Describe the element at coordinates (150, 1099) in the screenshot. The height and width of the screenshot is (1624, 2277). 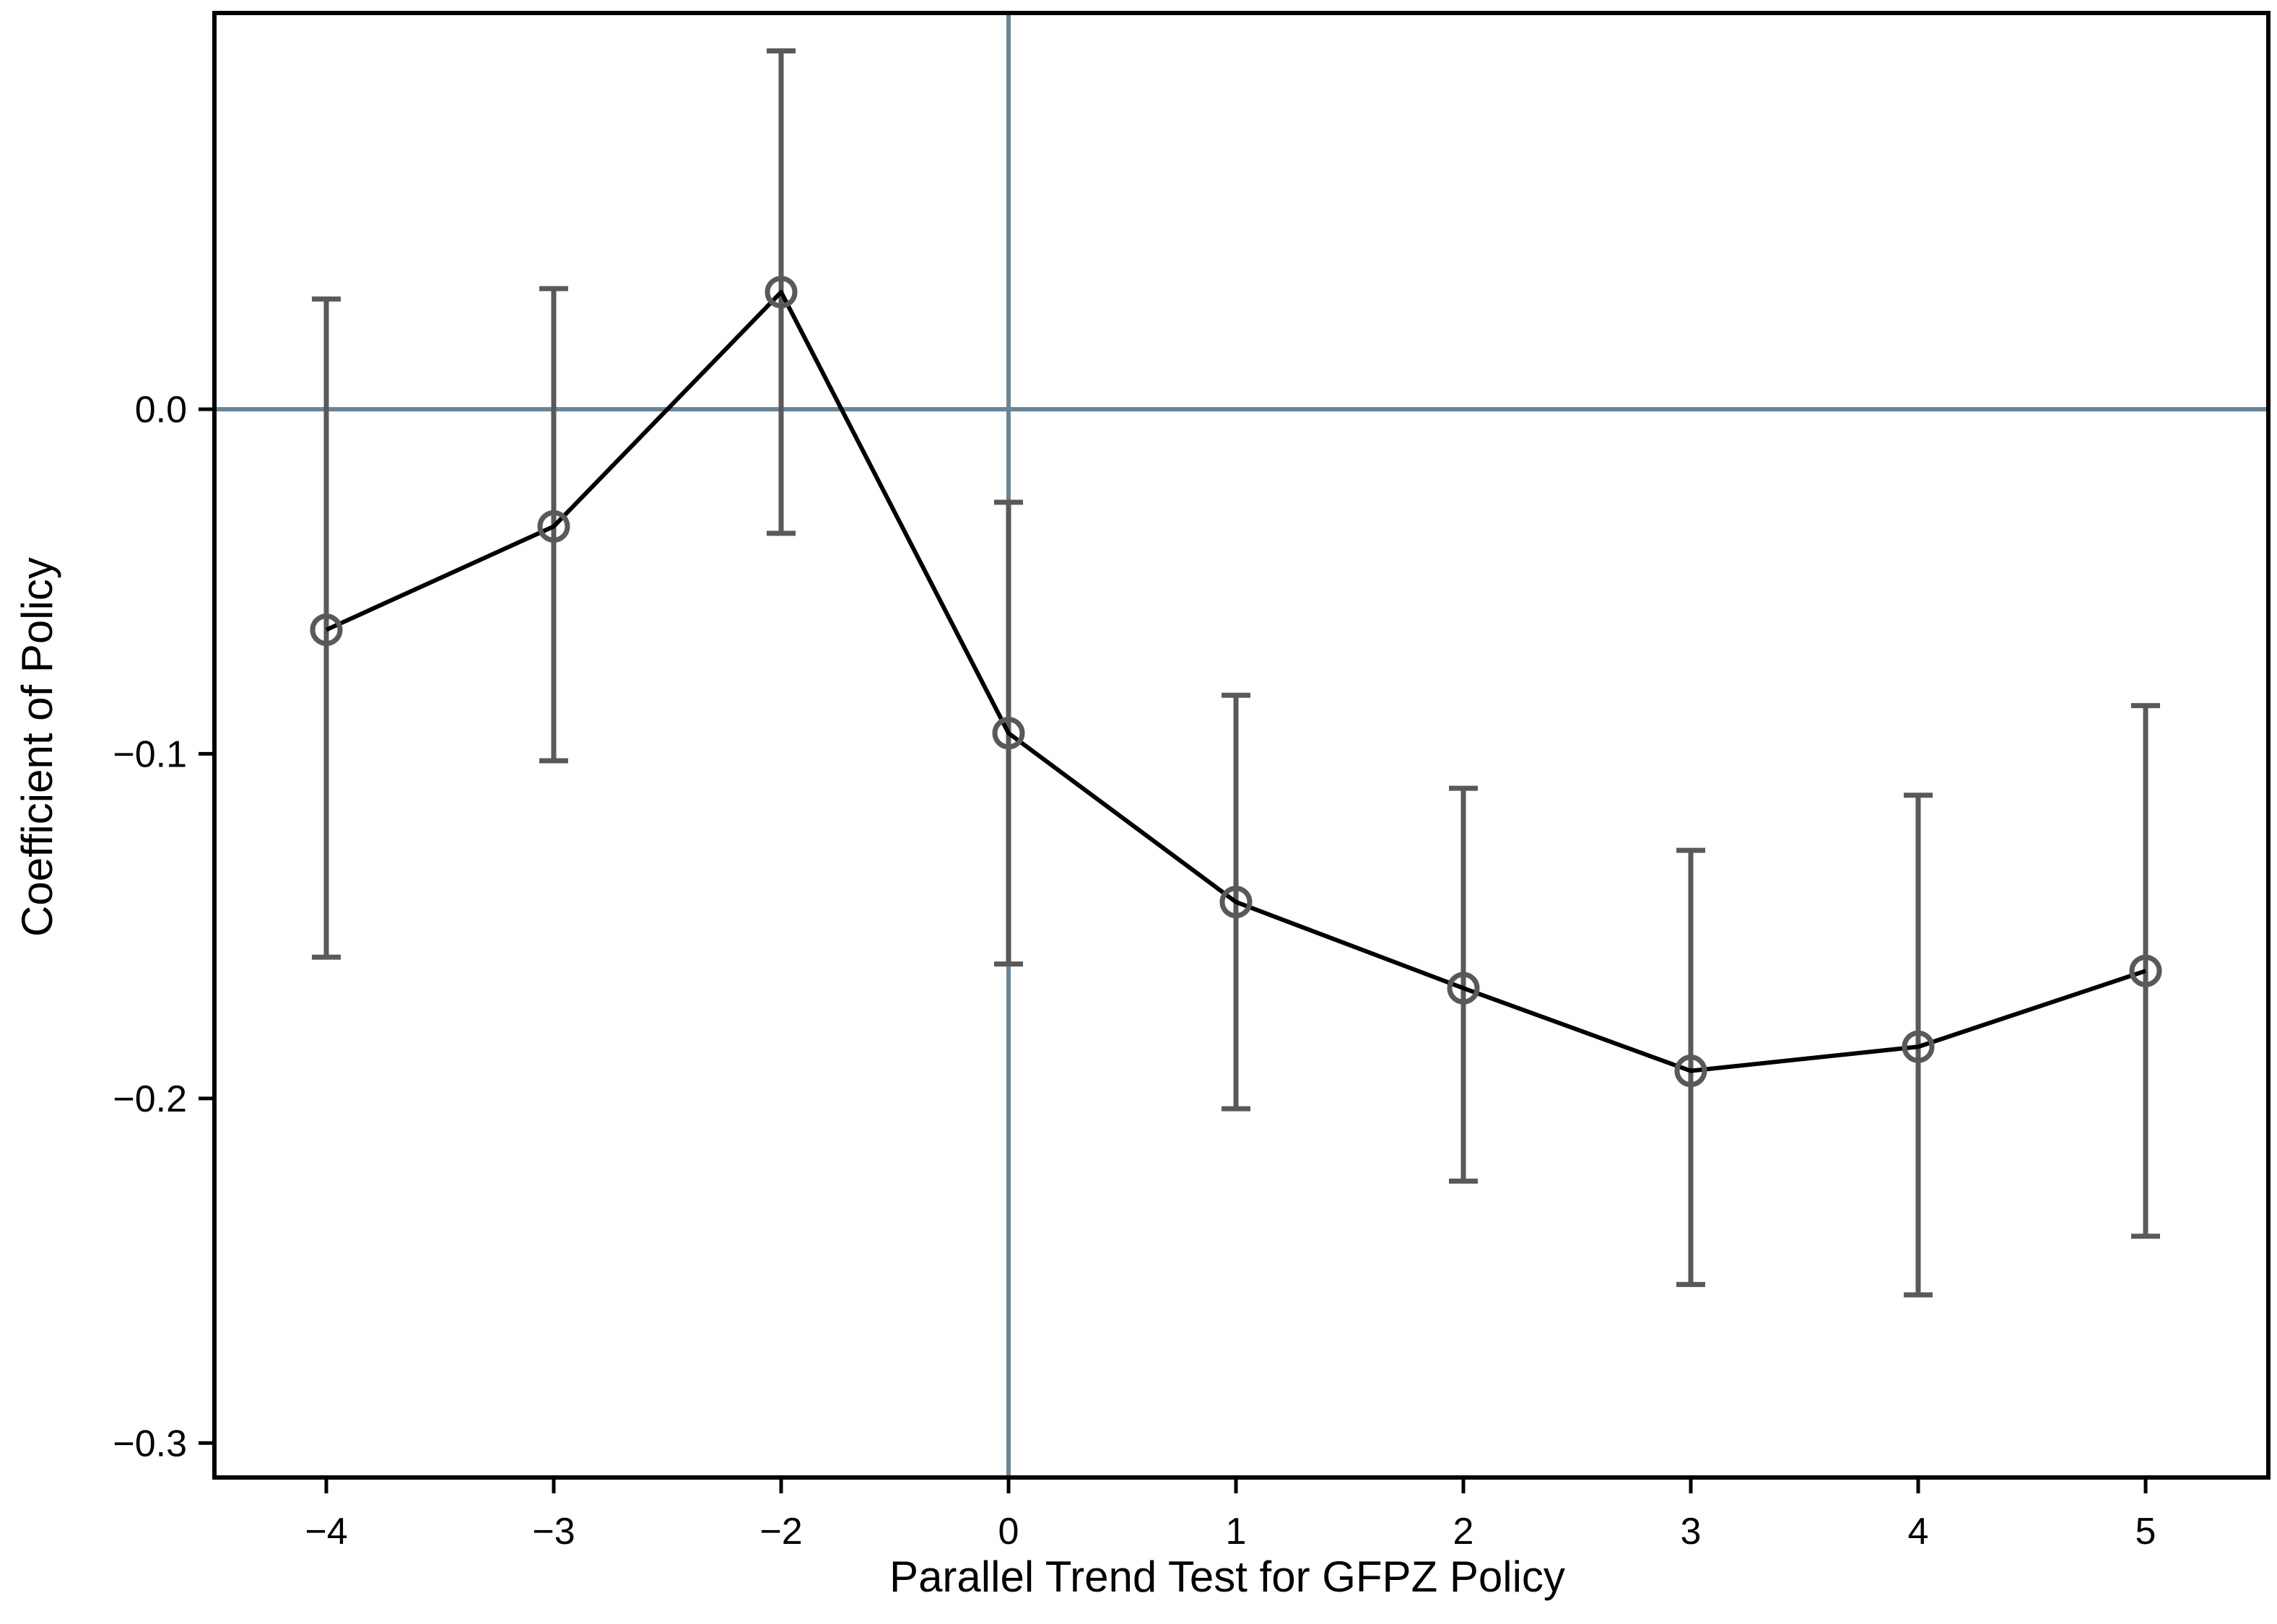
I see `y-tick-label: −0.2` at that location.